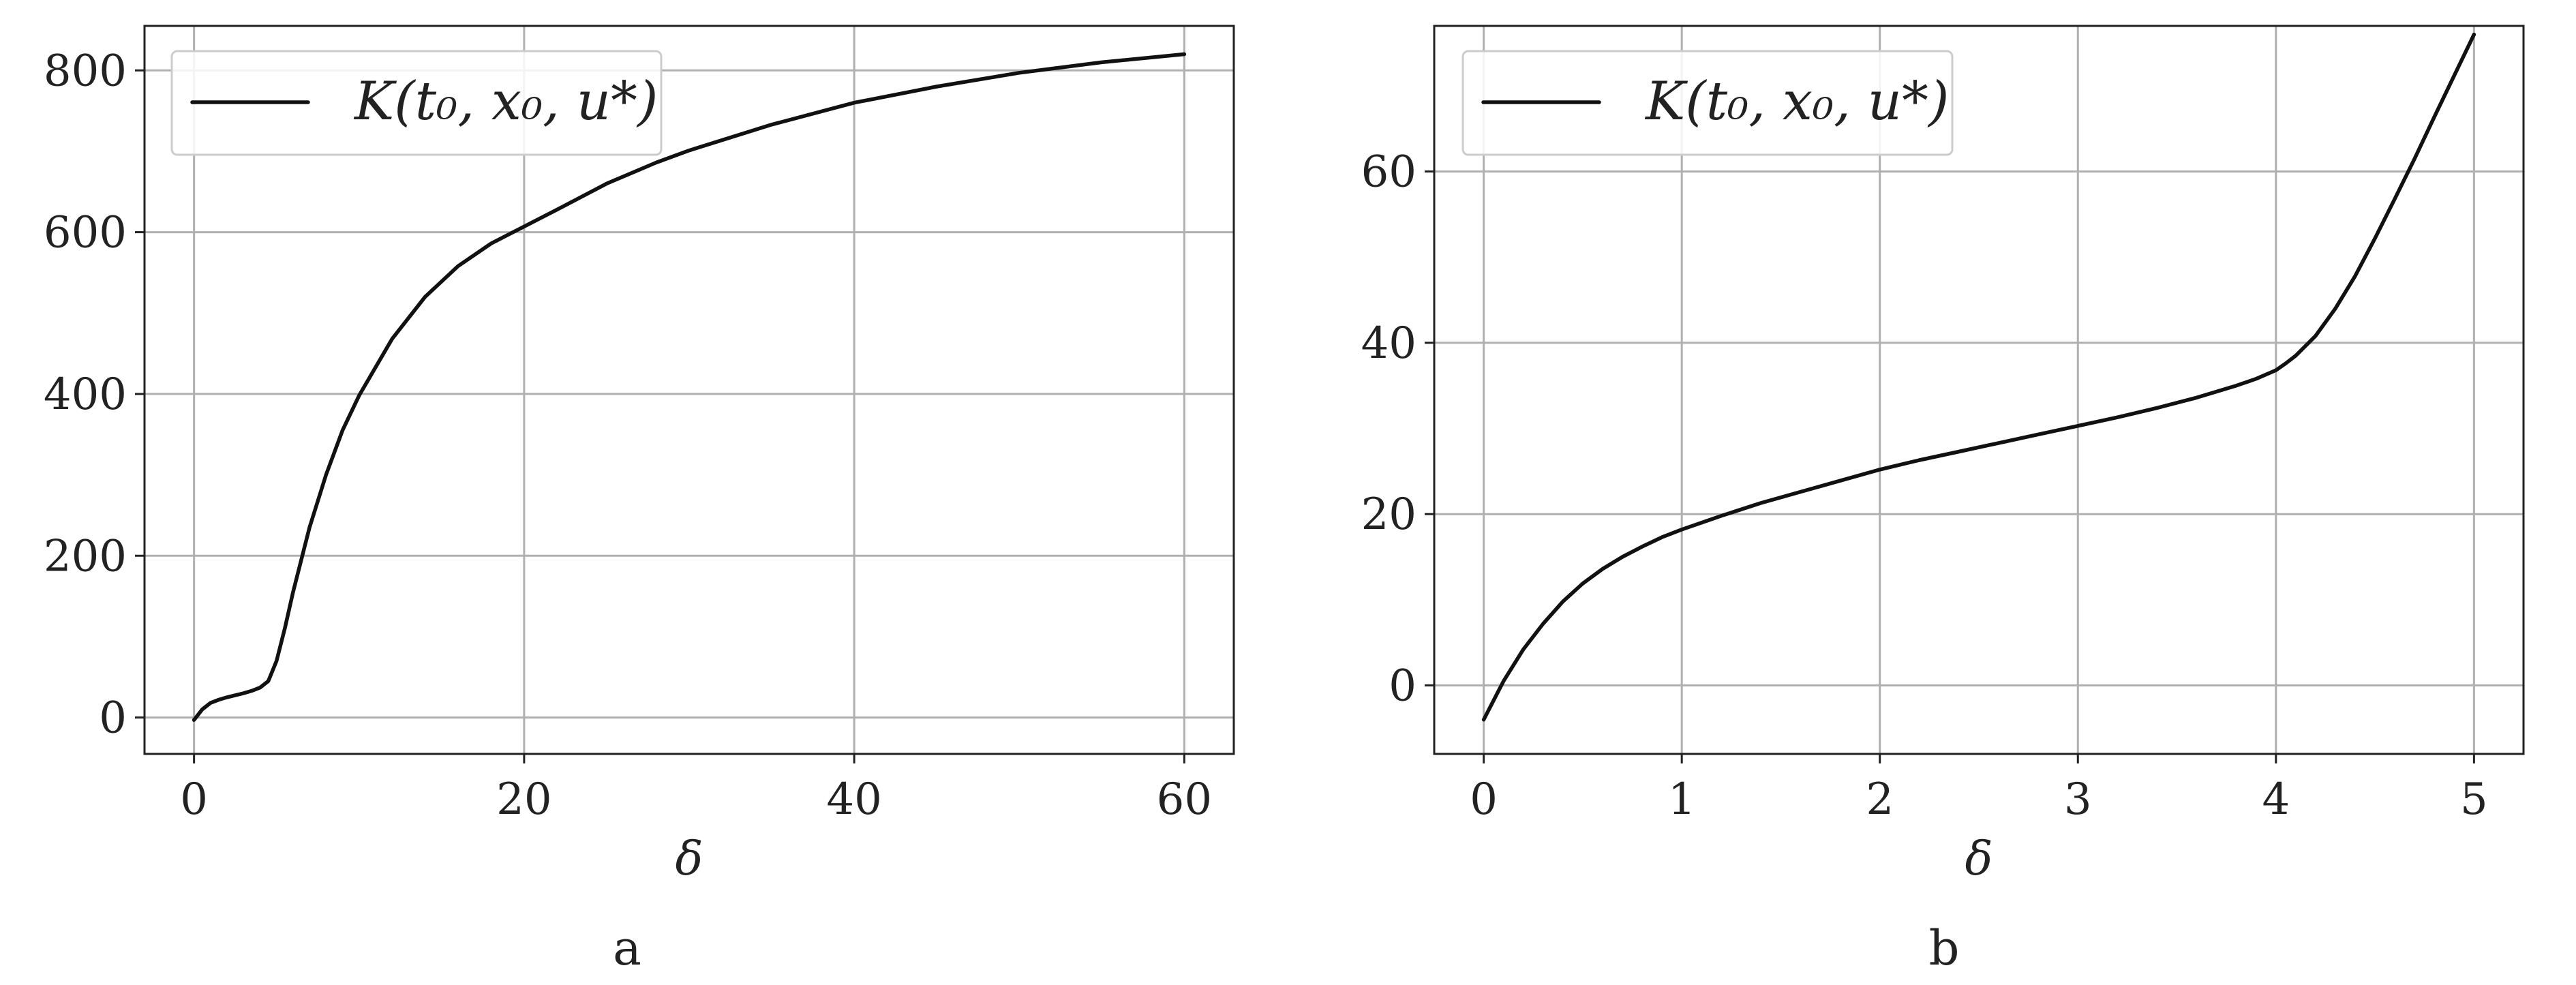 This screenshot has height=985, width=2576. What do you see at coordinates (85, 556) in the screenshot?
I see `y-tick-label: 200` at bounding box center [85, 556].